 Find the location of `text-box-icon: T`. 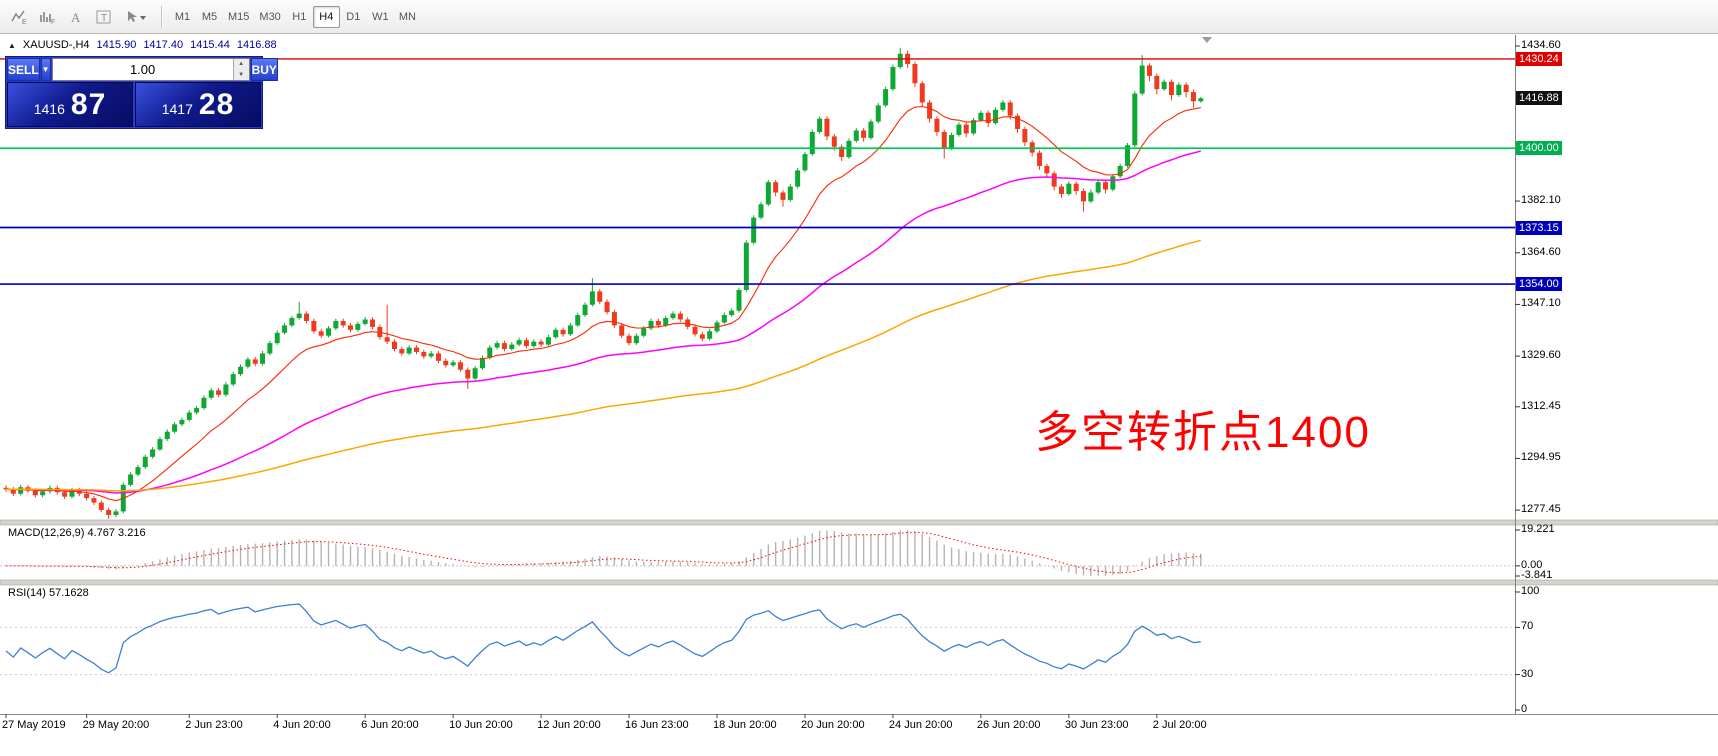

text-box-icon: T is located at coordinates (103, 17).